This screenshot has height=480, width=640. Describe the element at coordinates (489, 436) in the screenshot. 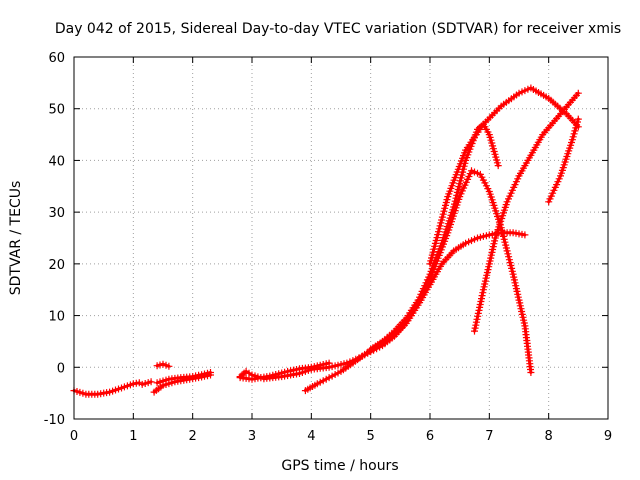

I see `x-tick-label: 7` at that location.